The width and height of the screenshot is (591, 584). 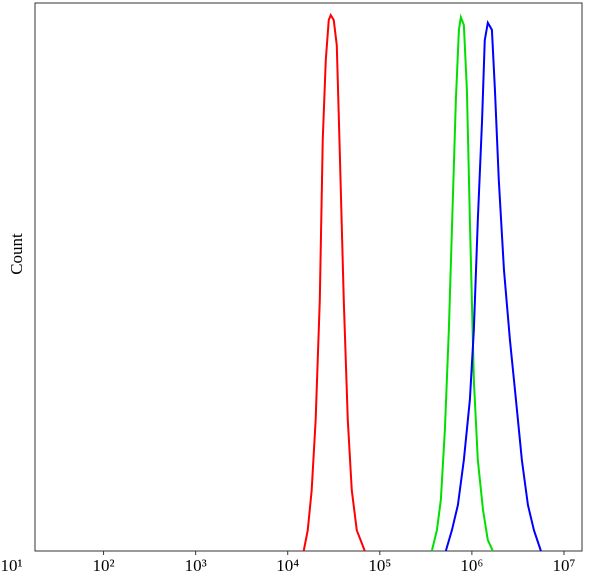 What do you see at coordinates (16, 254) in the screenshot?
I see `y-axis-label: Count` at bounding box center [16, 254].